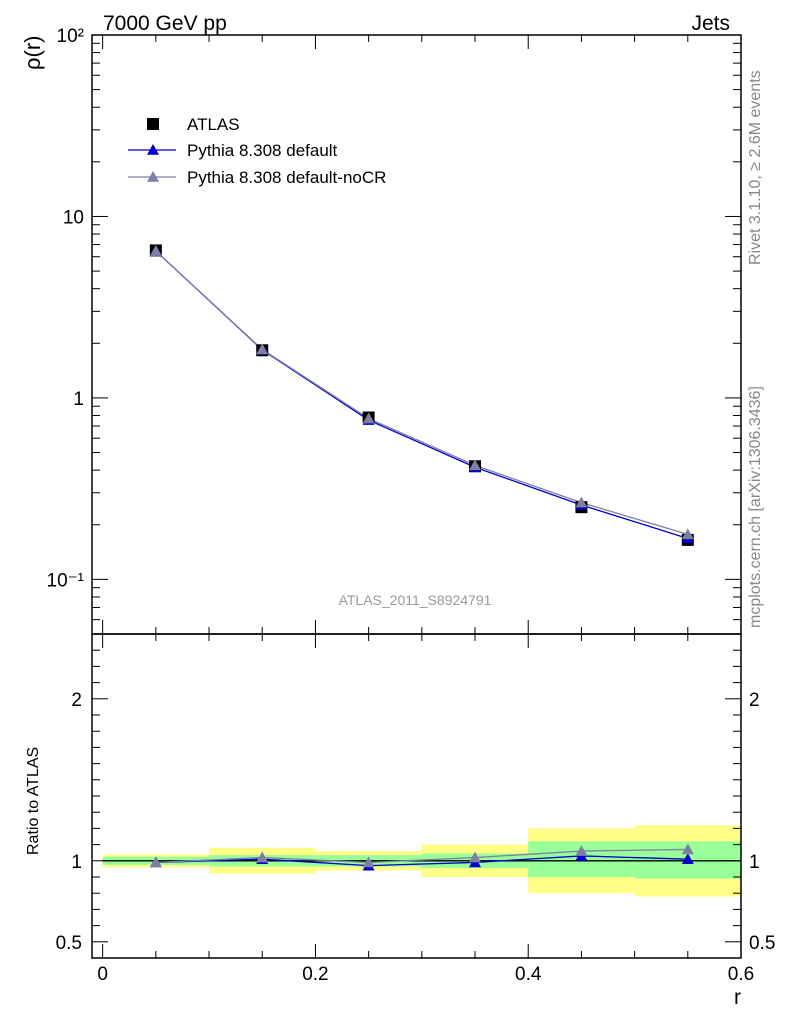 Image resolution: width=786 pixels, height=1024 pixels. What do you see at coordinates (762, 943) in the screenshot?
I see `ratio-y-tick-label-right: 0.5` at bounding box center [762, 943].